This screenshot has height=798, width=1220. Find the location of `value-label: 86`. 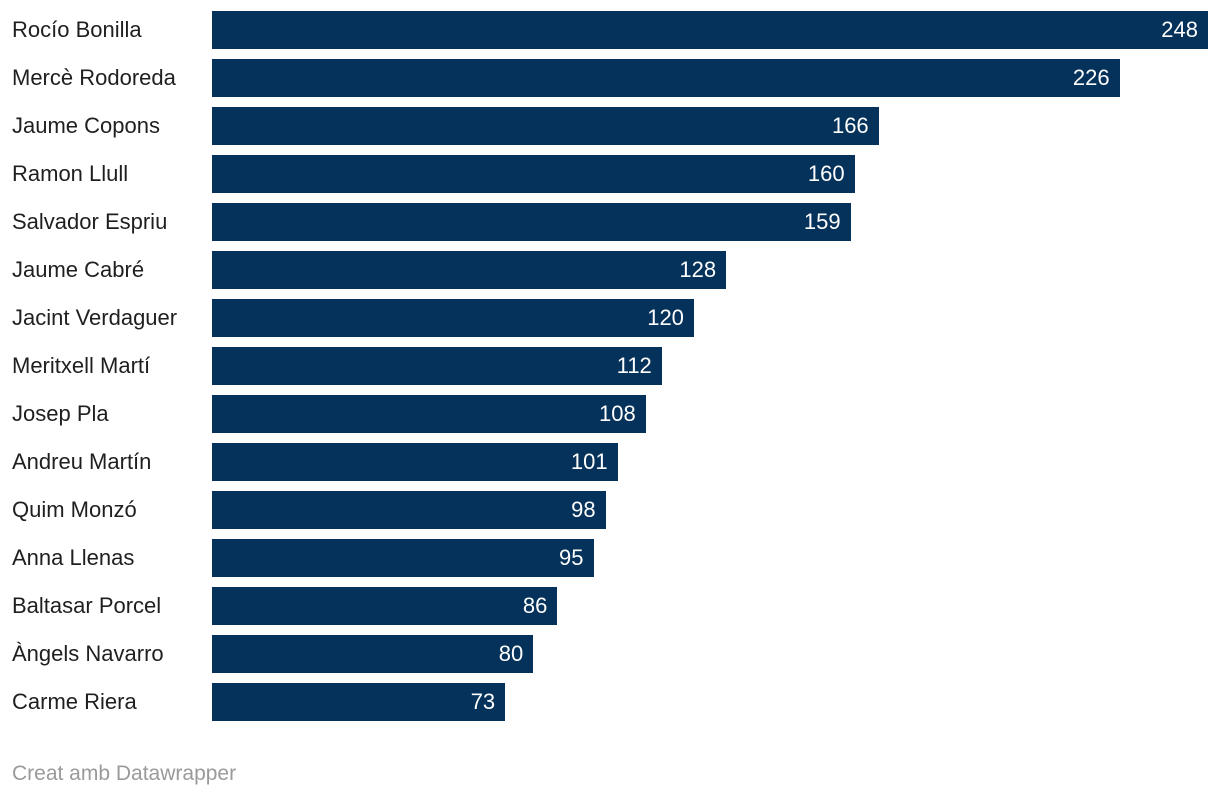

value-label: 86 is located at coordinates (535, 605).